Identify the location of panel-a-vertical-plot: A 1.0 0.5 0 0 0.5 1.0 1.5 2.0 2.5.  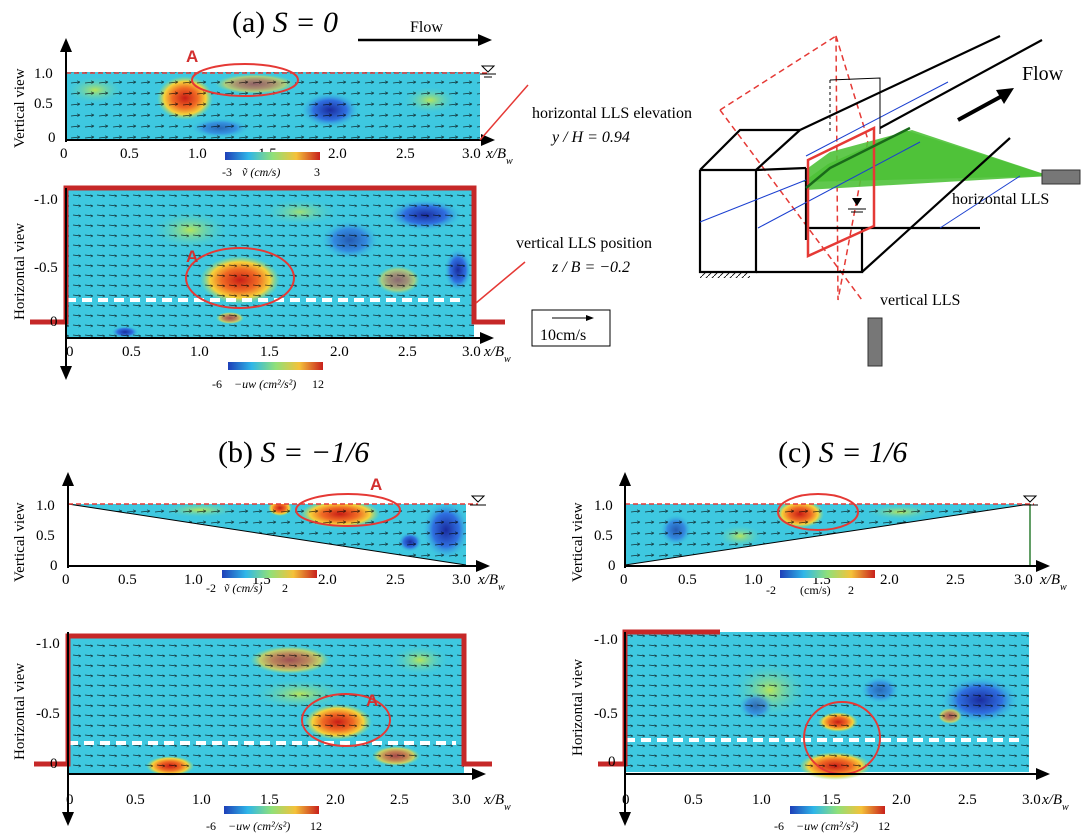
(262, 108).